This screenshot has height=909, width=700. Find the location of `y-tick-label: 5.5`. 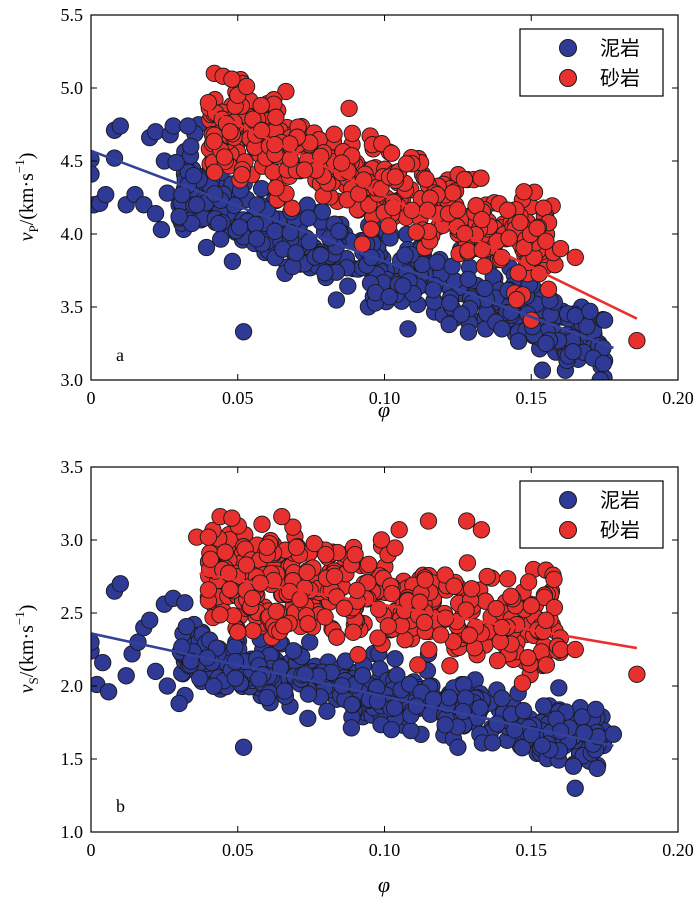

y-tick-label: 5.5 is located at coordinates (72, 15).